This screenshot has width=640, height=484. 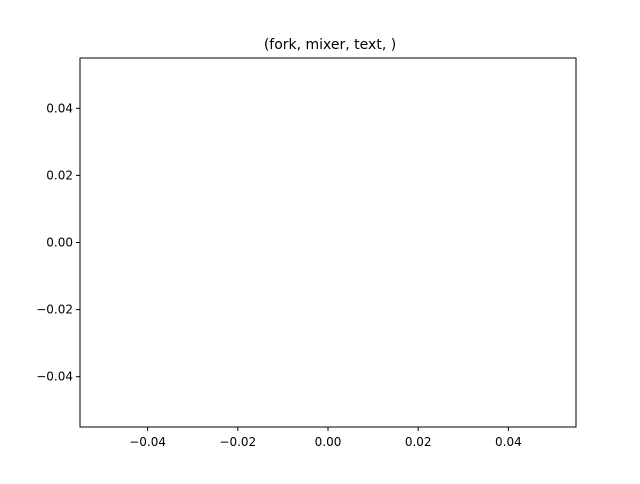 I want to click on x-tick-label: −0.02, so click(x=237, y=442).